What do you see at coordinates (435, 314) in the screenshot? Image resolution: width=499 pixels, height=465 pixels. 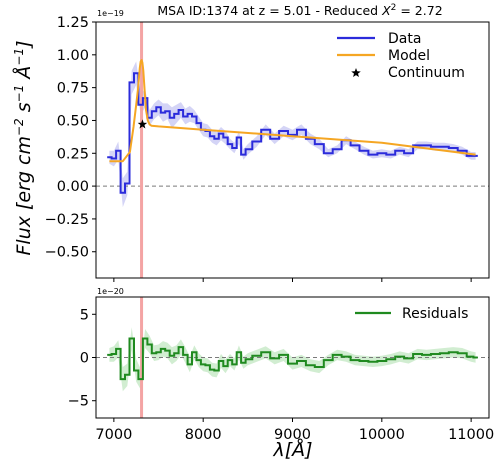 I see `legend-residuals-label: Residuals` at bounding box center [435, 314].